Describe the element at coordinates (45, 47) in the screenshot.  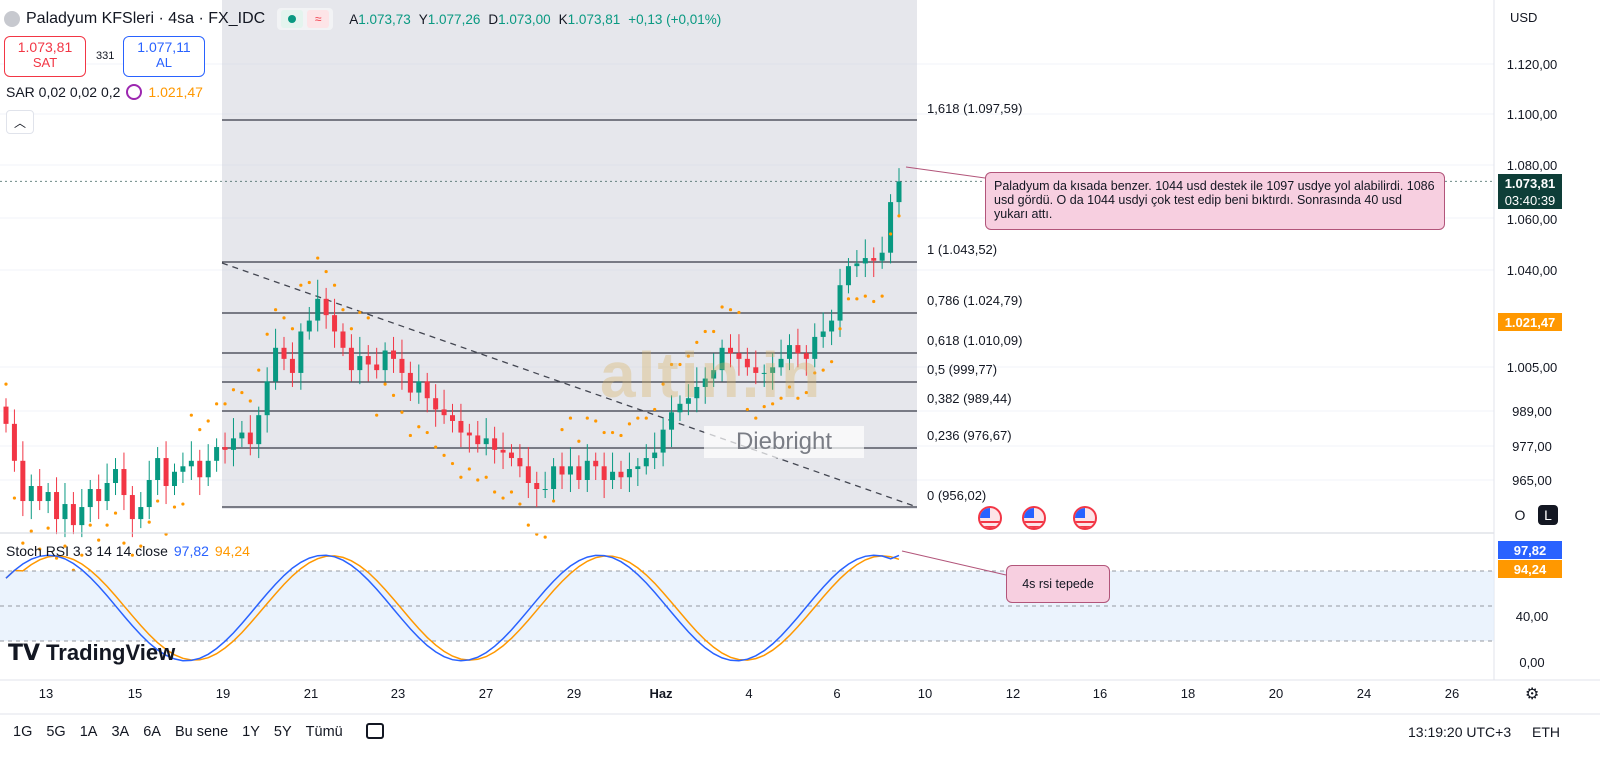
I see `sell-price: 1.073,81` at that location.